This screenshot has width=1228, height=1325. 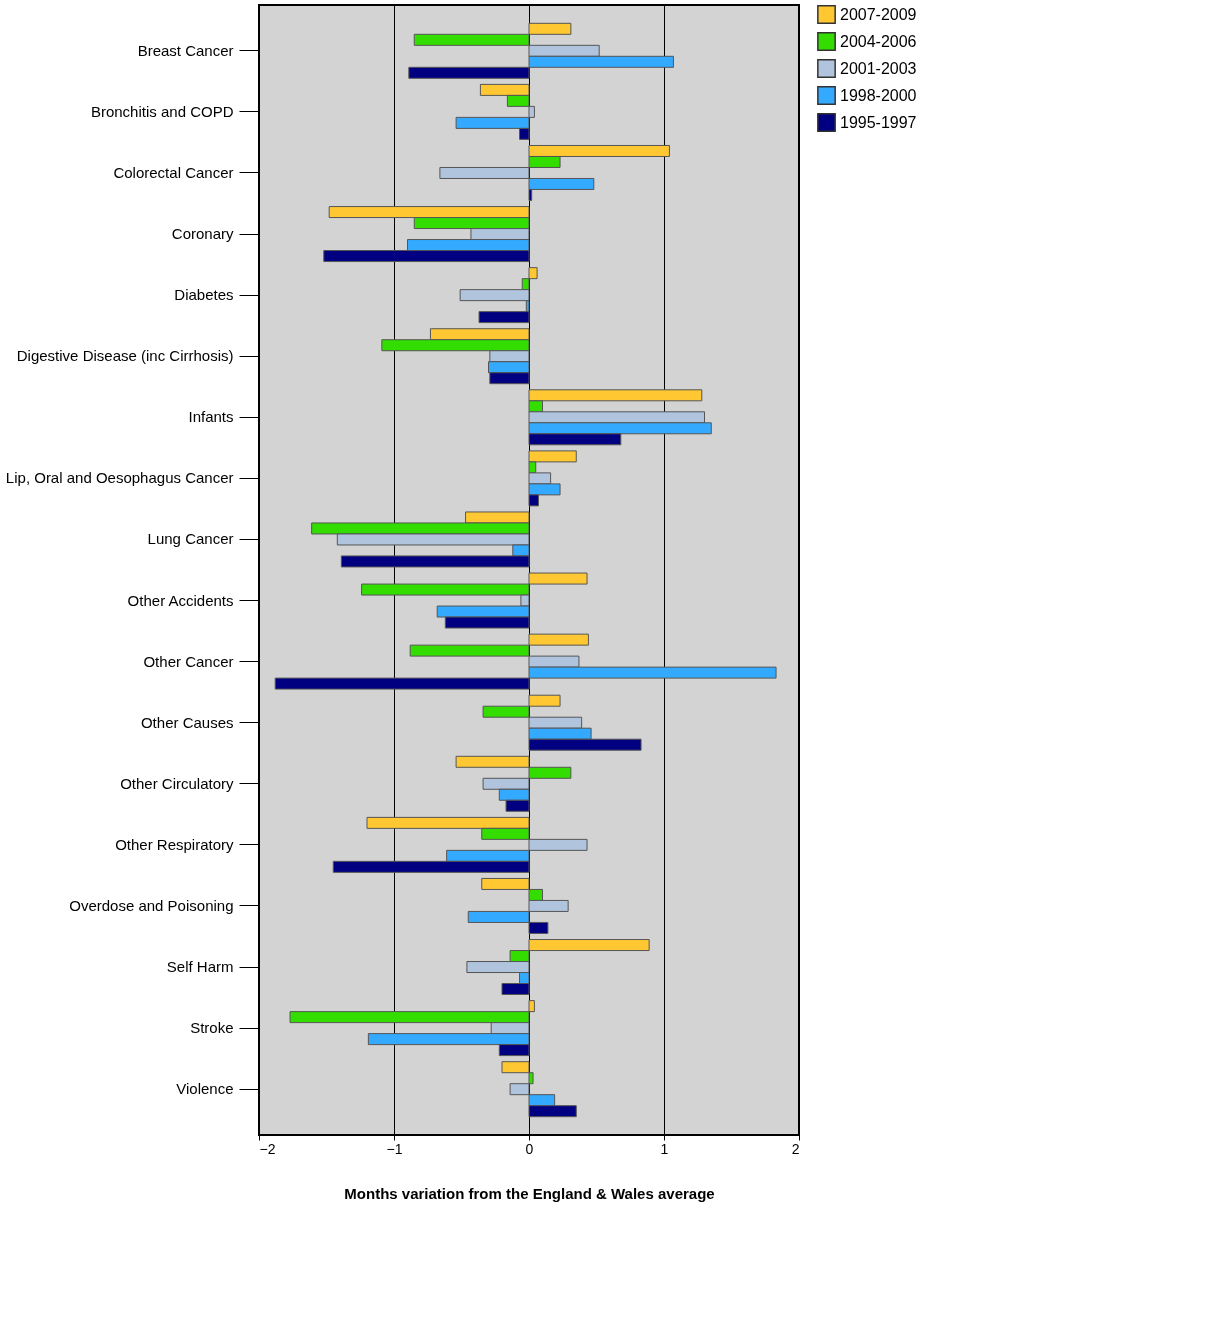 I want to click on x-tick-label: 0, so click(x=529, y=1148).